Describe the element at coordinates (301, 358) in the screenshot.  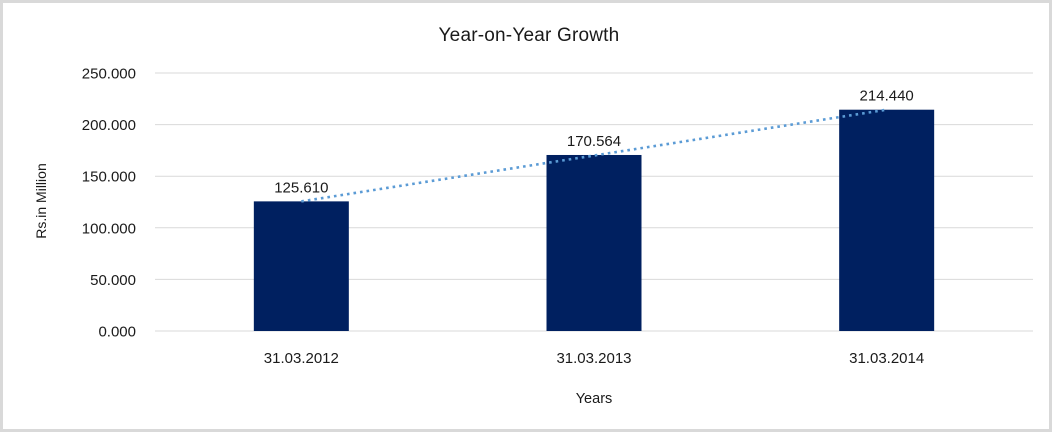
I see `x-axis-category-label: 31.03.2012` at that location.